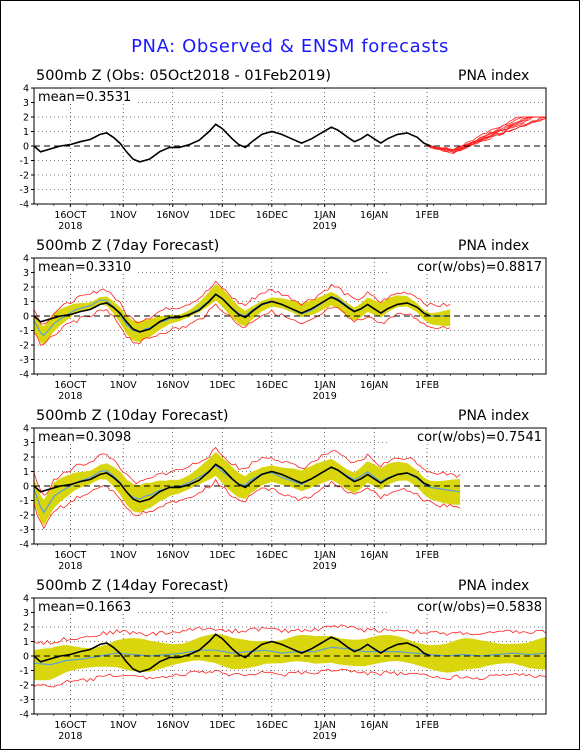 This screenshot has width=580, height=750. Describe the element at coordinates (479, 437) in the screenshot. I see `cor-label: cor(w/obs)=0.7541` at that location.